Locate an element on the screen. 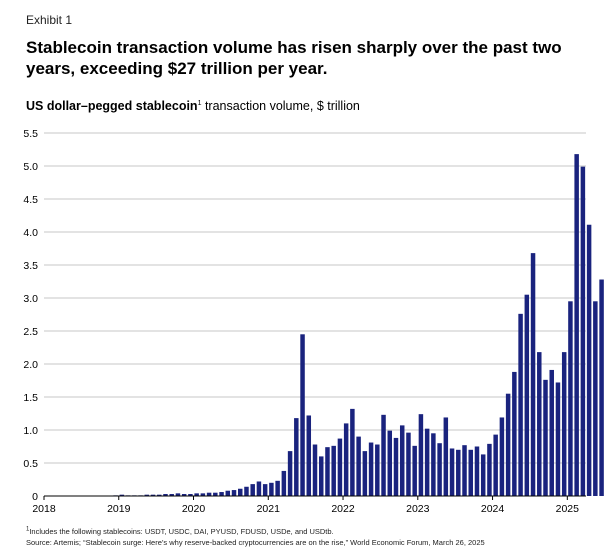 This screenshot has width=604, height=552. x-tick-label: 2023 is located at coordinates (418, 509).